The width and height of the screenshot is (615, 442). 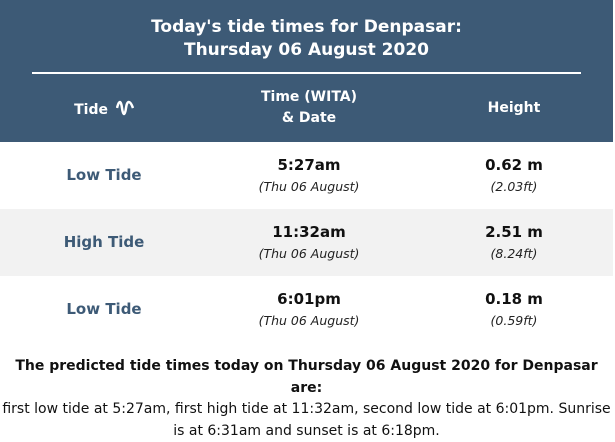 I want to click on column-header: Height, so click(x=514, y=108).